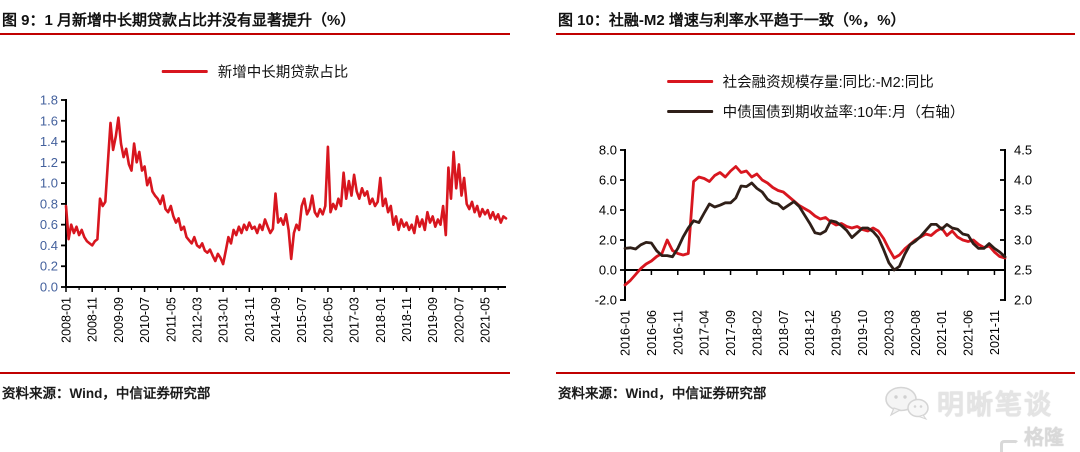 This screenshot has width=1080, height=452. What do you see at coordinates (49, 183) in the screenshot?
I see `svg-text: 1.0` at bounding box center [49, 183].